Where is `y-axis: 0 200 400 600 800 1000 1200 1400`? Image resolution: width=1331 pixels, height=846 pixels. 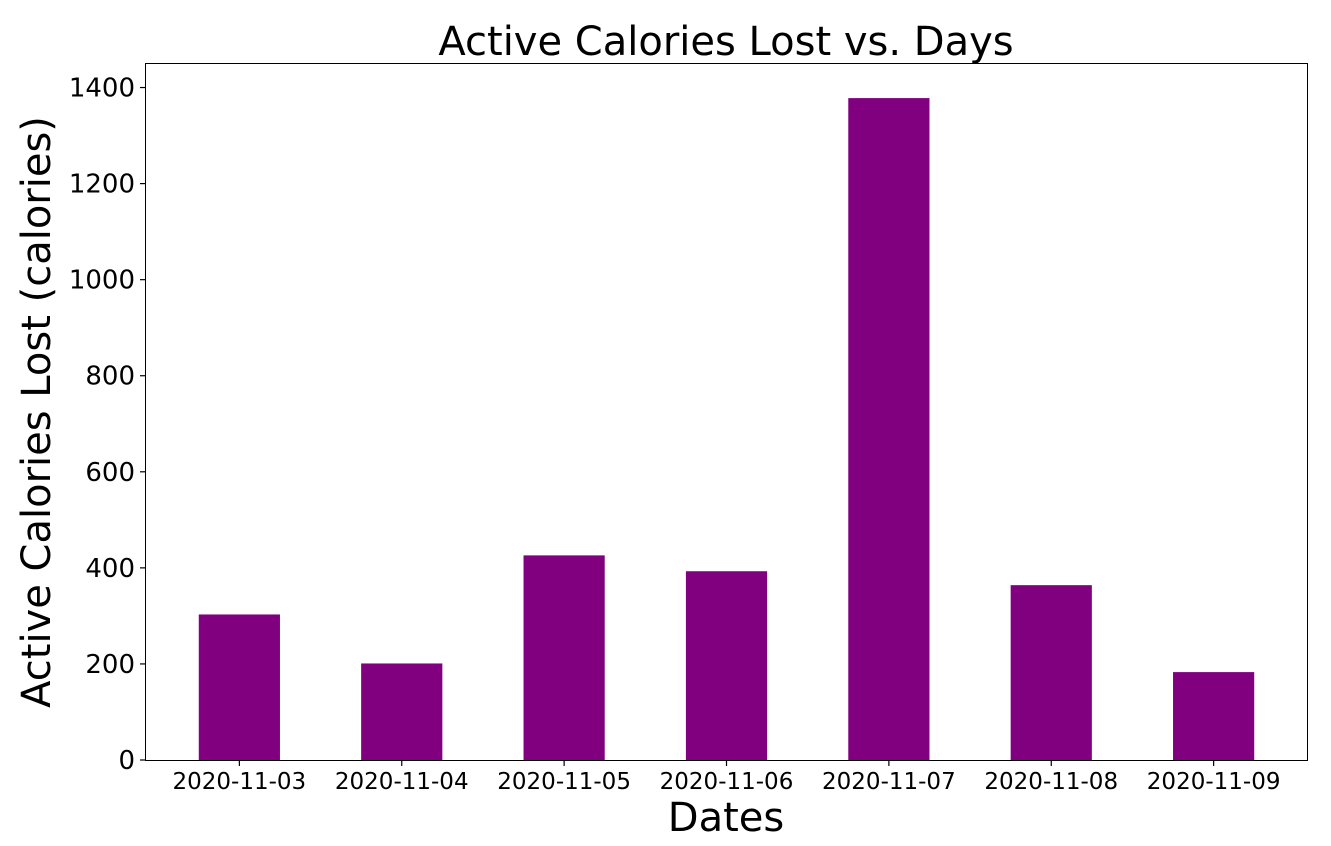
y-axis: 0 200 400 600 800 1000 1200 1400 is located at coordinates (107, 425).